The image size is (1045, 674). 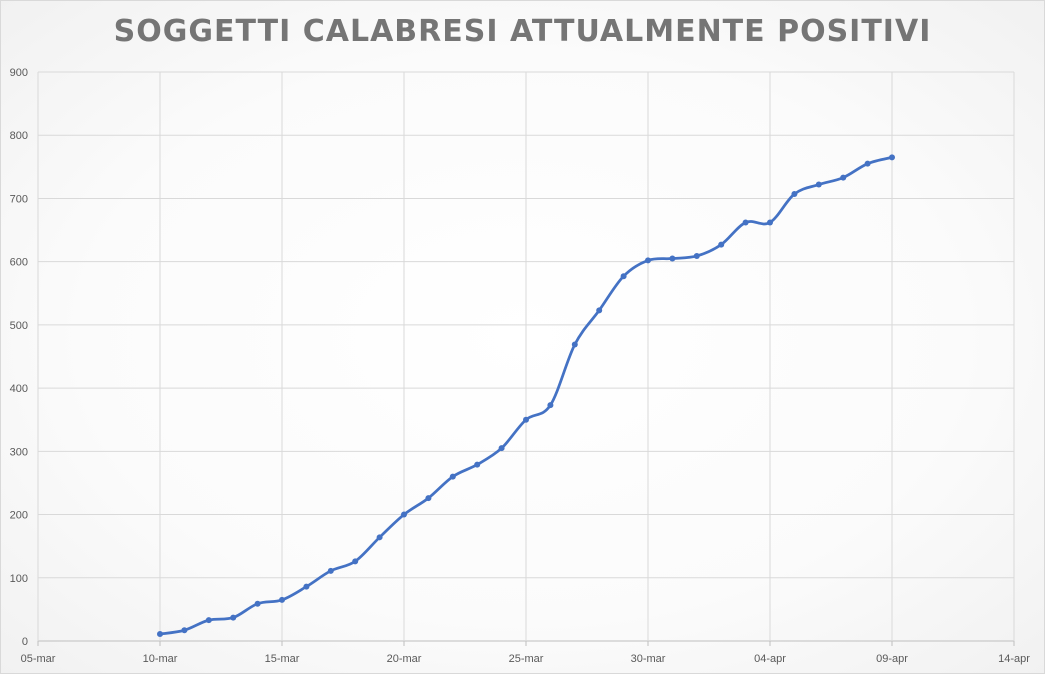 What do you see at coordinates (1014, 659) in the screenshot?
I see `x-tick-label: 14-apr` at bounding box center [1014, 659].